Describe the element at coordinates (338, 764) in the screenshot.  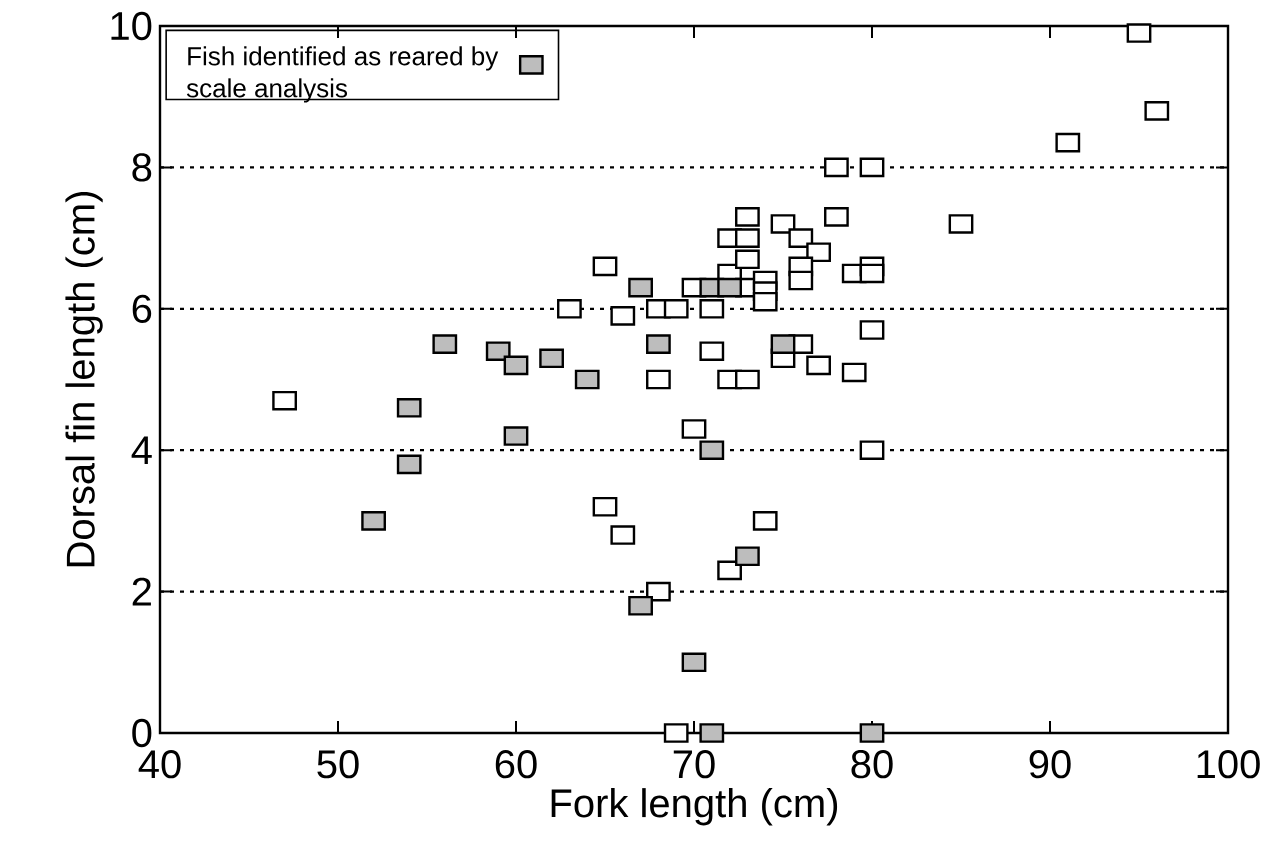
I see `x-tick-label: 50` at that location.